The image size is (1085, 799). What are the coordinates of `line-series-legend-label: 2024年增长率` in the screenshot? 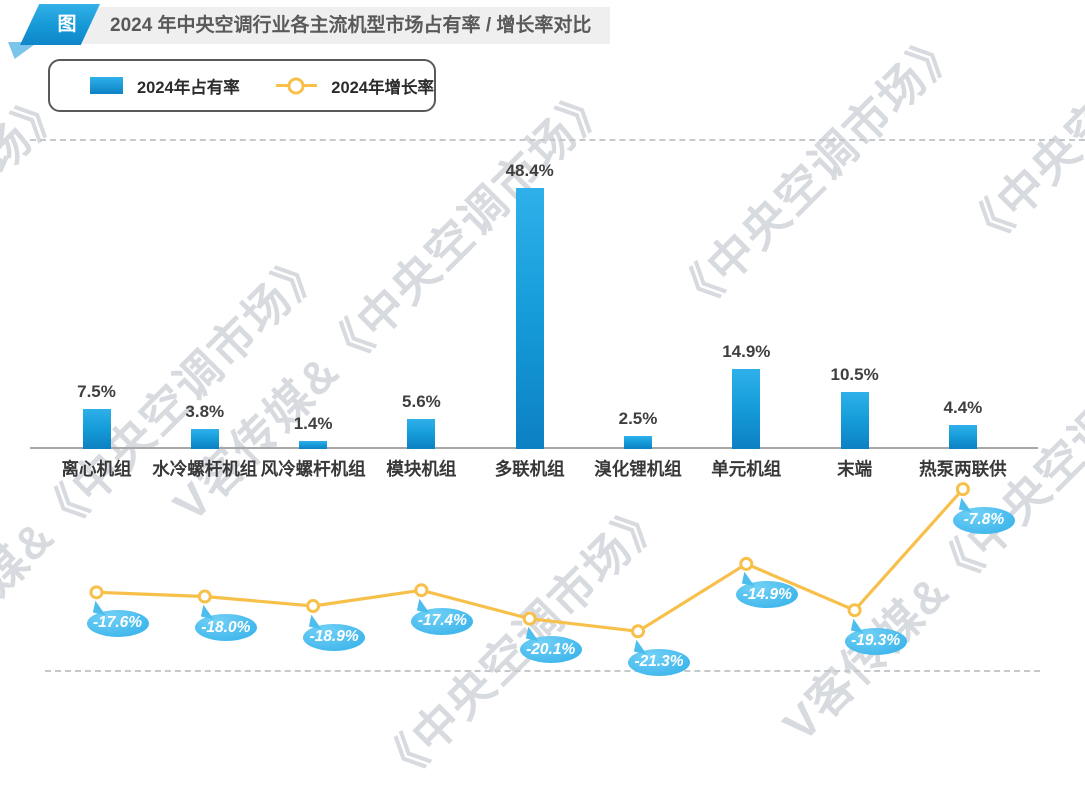 It's located at (382, 87).